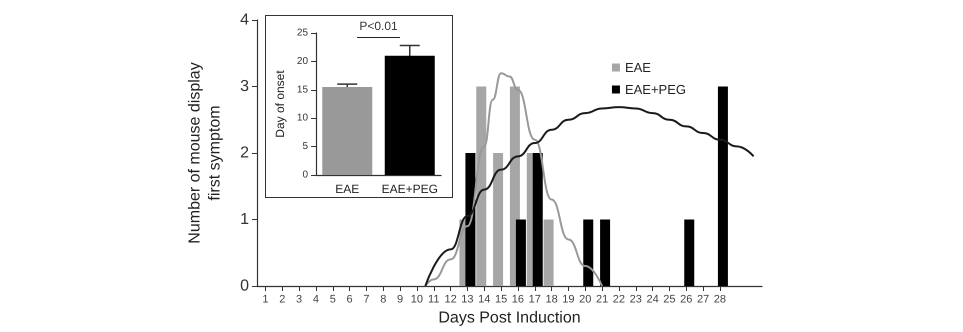  Describe the element at coordinates (518, 300) in the screenshot. I see `x-tick-label: 16` at that location.